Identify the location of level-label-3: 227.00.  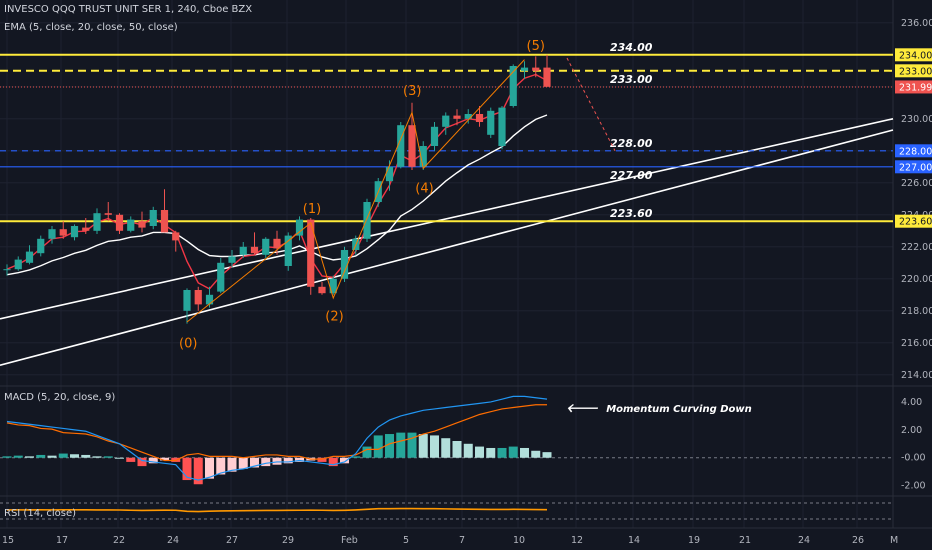
(631, 175).